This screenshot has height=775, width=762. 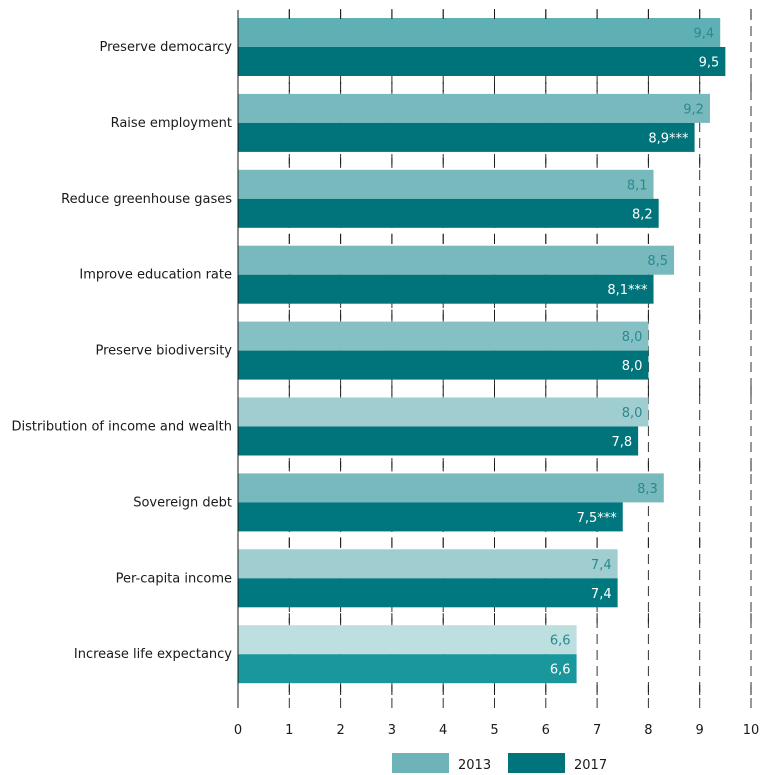 What do you see at coordinates (693, 109) in the screenshot?
I see `data-label-2013-1: 9,2` at bounding box center [693, 109].